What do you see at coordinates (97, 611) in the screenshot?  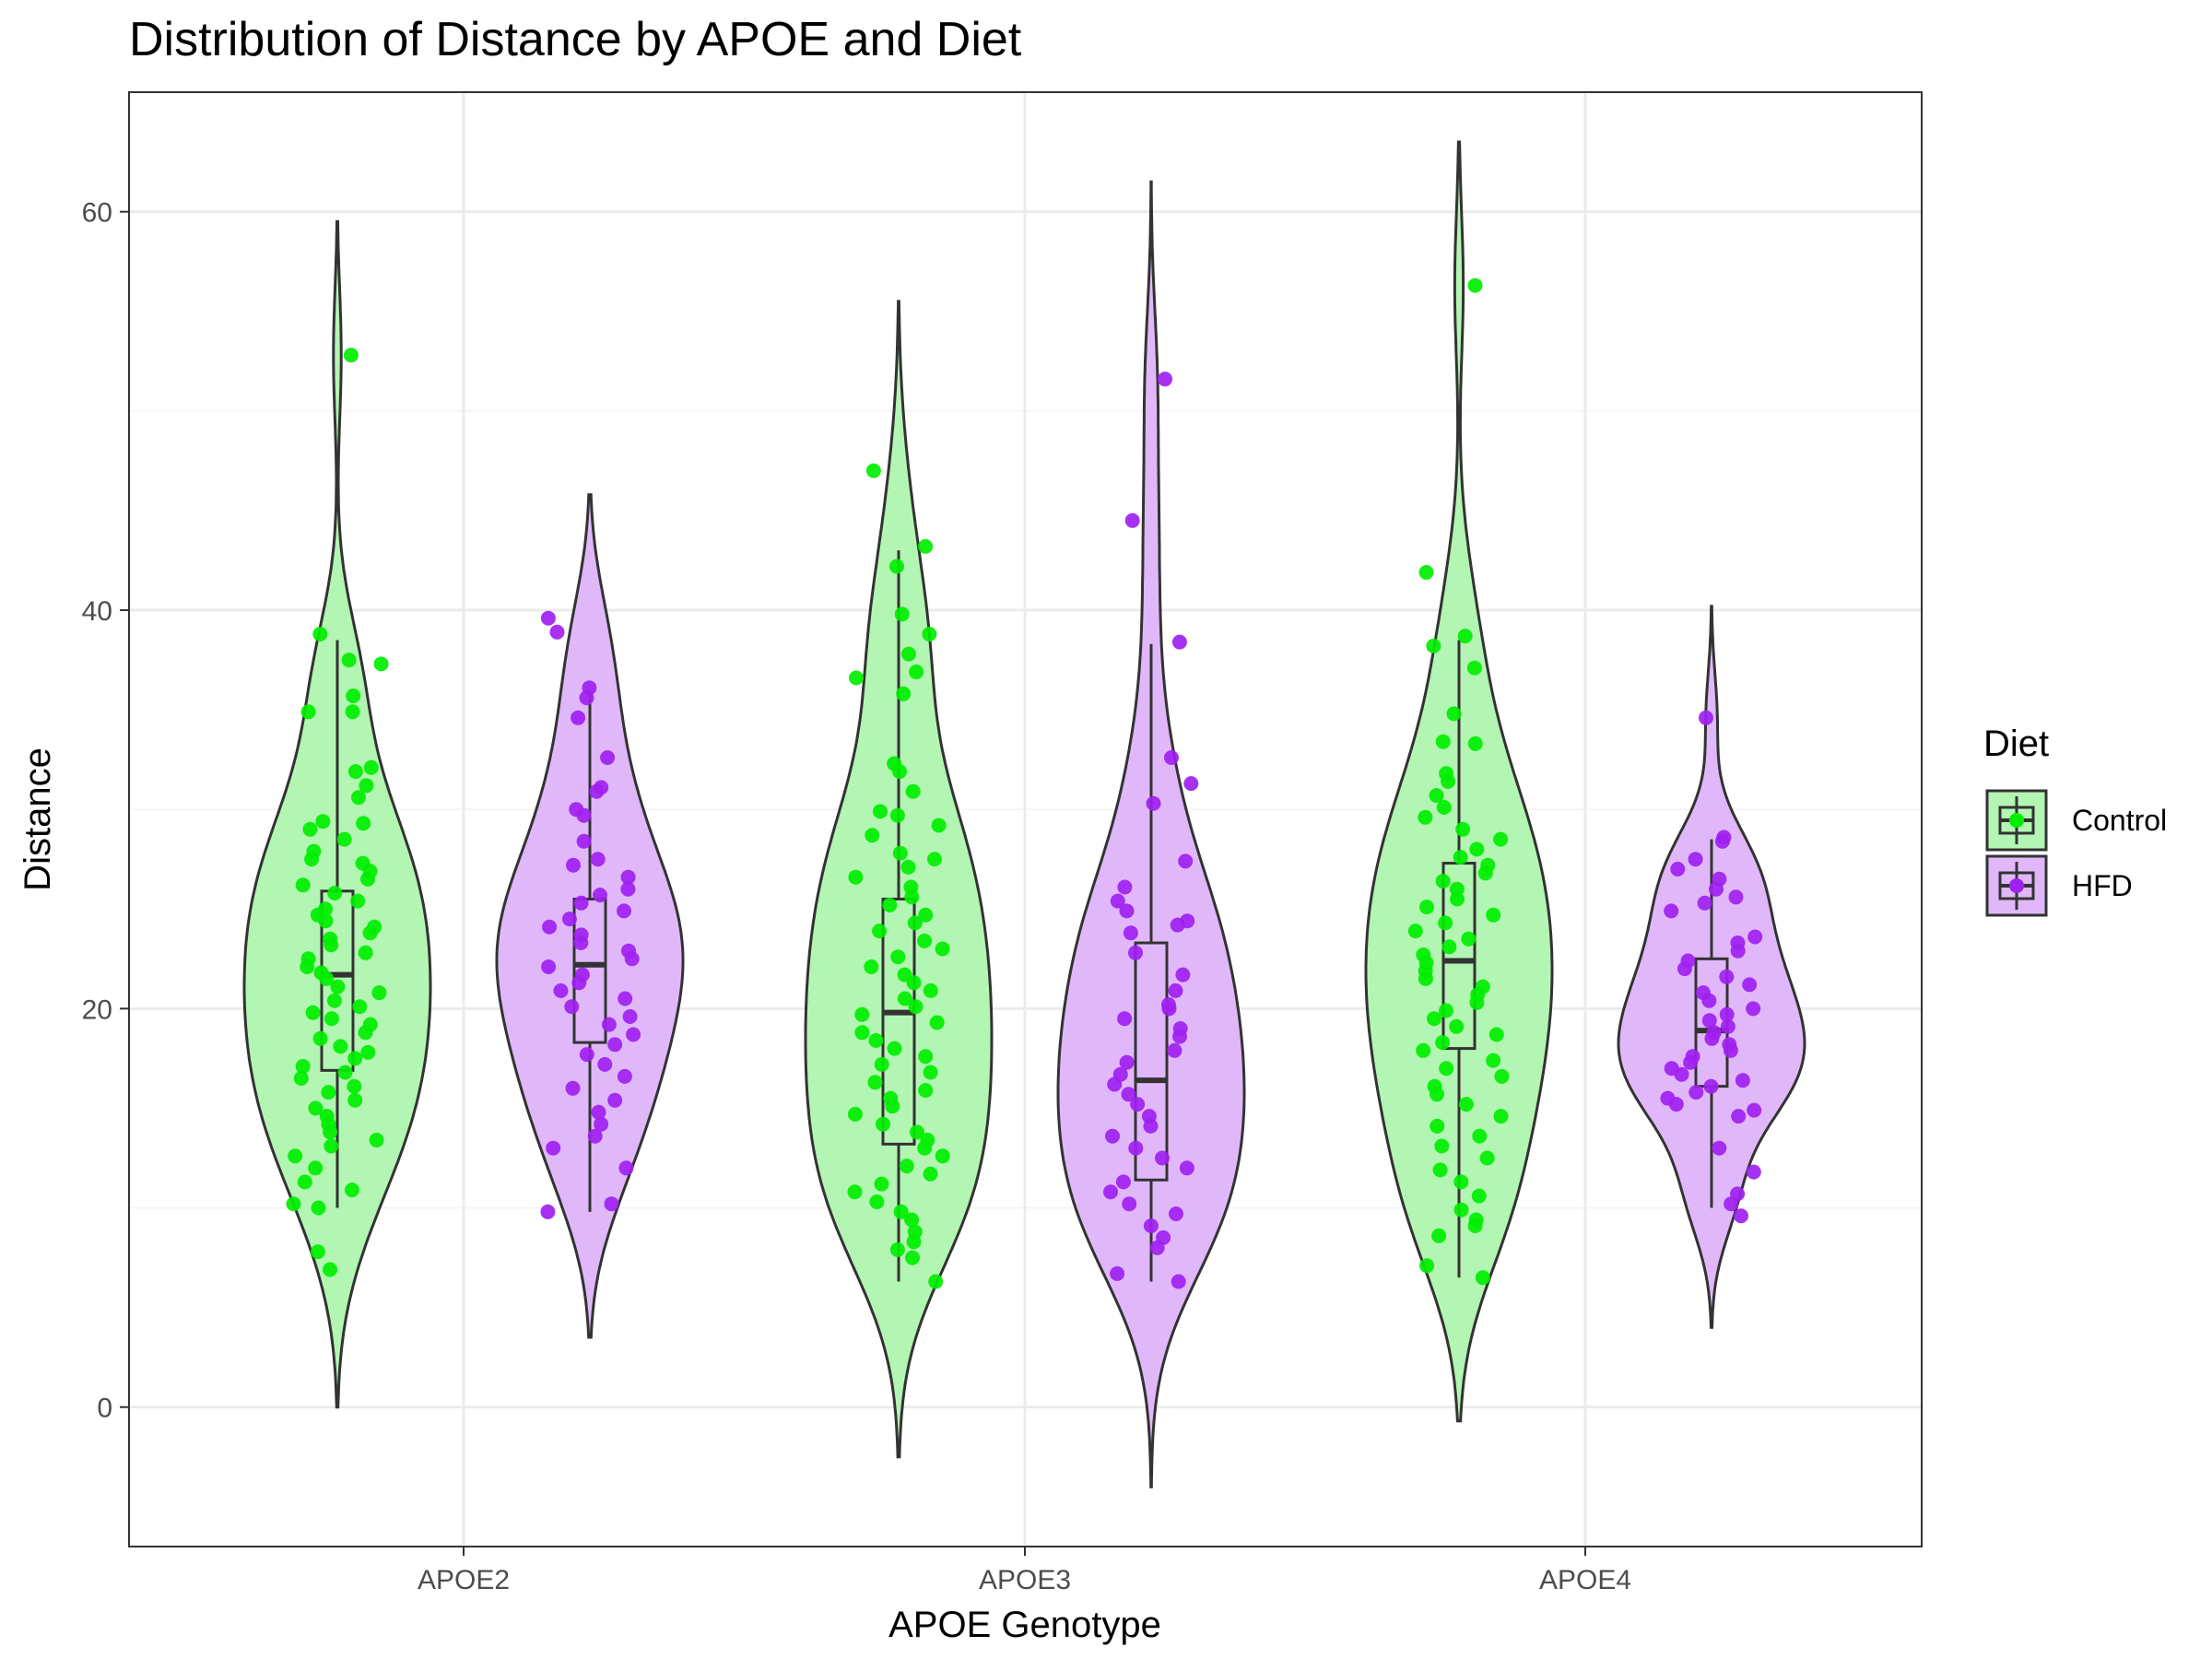 I see `y-tick-label: 40` at bounding box center [97, 611].